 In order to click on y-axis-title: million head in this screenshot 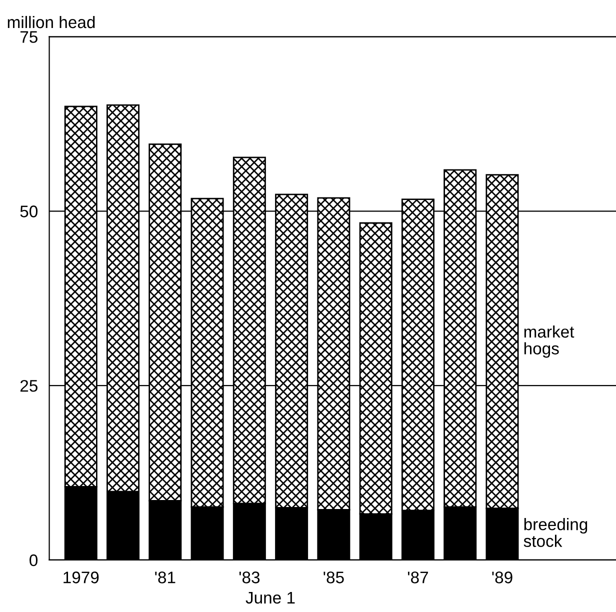, I will do `click(51, 22)`.